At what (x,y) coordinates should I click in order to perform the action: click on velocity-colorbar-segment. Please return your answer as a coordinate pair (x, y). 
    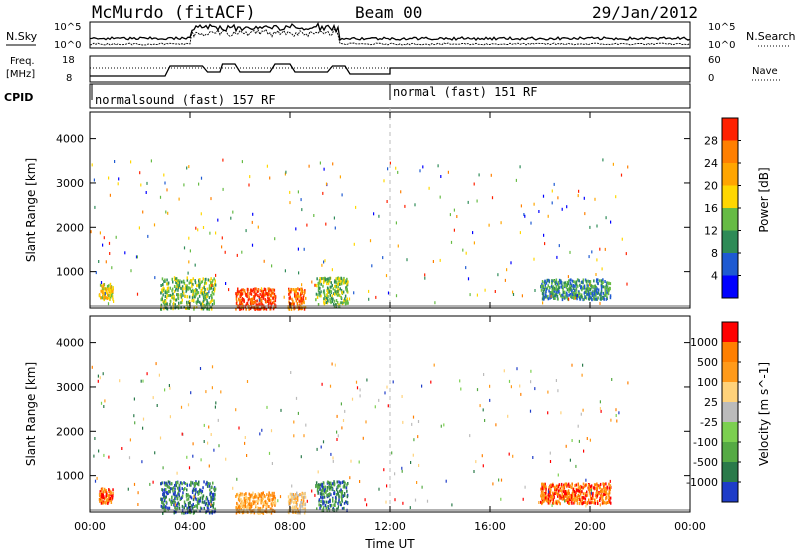
    Looking at the image, I should click on (730, 412).